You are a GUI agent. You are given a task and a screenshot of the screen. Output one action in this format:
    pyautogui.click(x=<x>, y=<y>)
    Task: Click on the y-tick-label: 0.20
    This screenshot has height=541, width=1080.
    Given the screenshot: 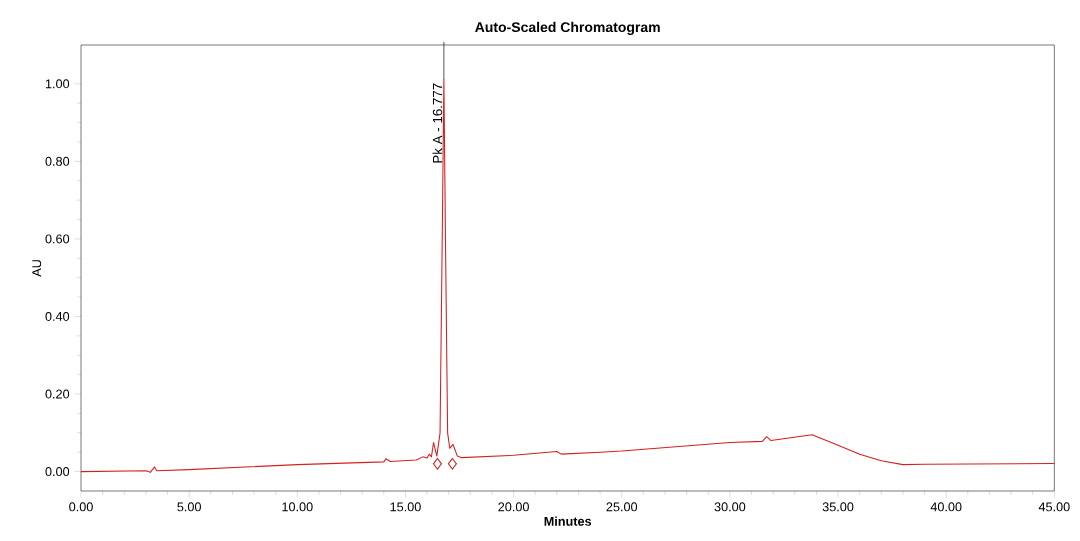 What is the action you would take?
    pyautogui.click(x=57, y=394)
    